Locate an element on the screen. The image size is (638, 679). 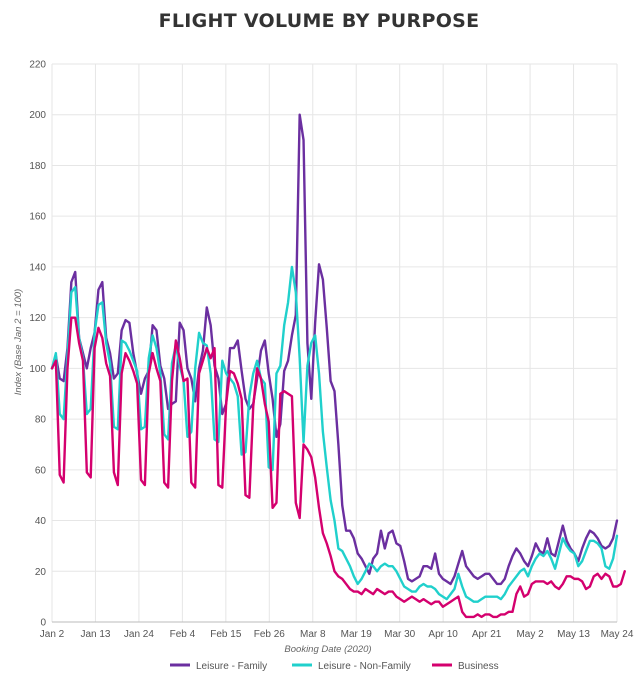
y-tick-label: 220 is located at coordinates (37, 65).